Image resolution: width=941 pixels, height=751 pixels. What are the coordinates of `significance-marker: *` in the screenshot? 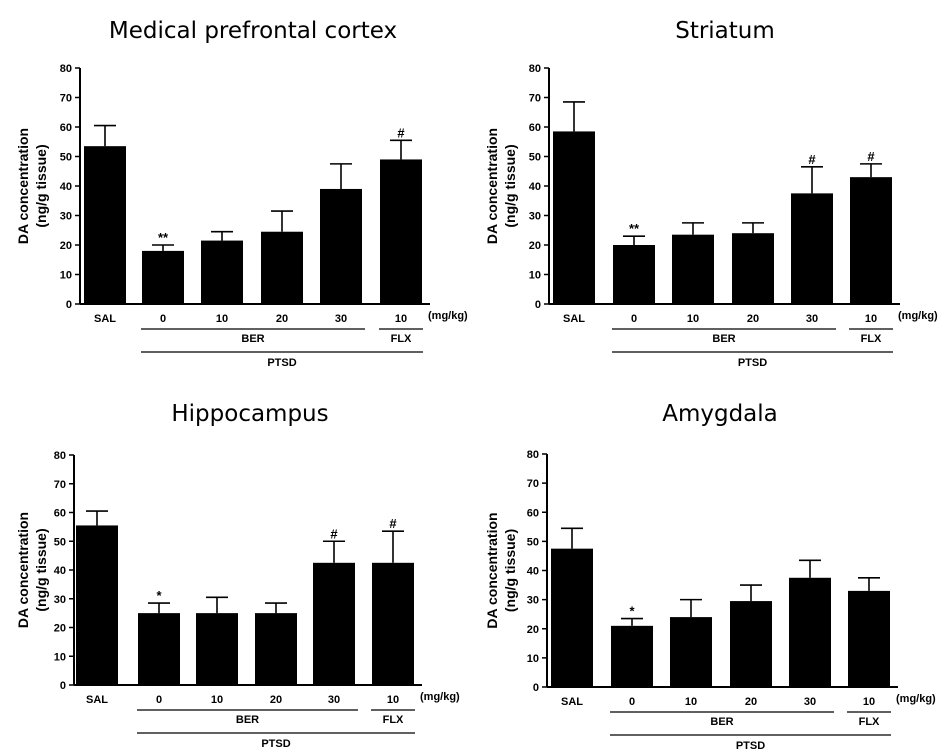 It's located at (632, 611).